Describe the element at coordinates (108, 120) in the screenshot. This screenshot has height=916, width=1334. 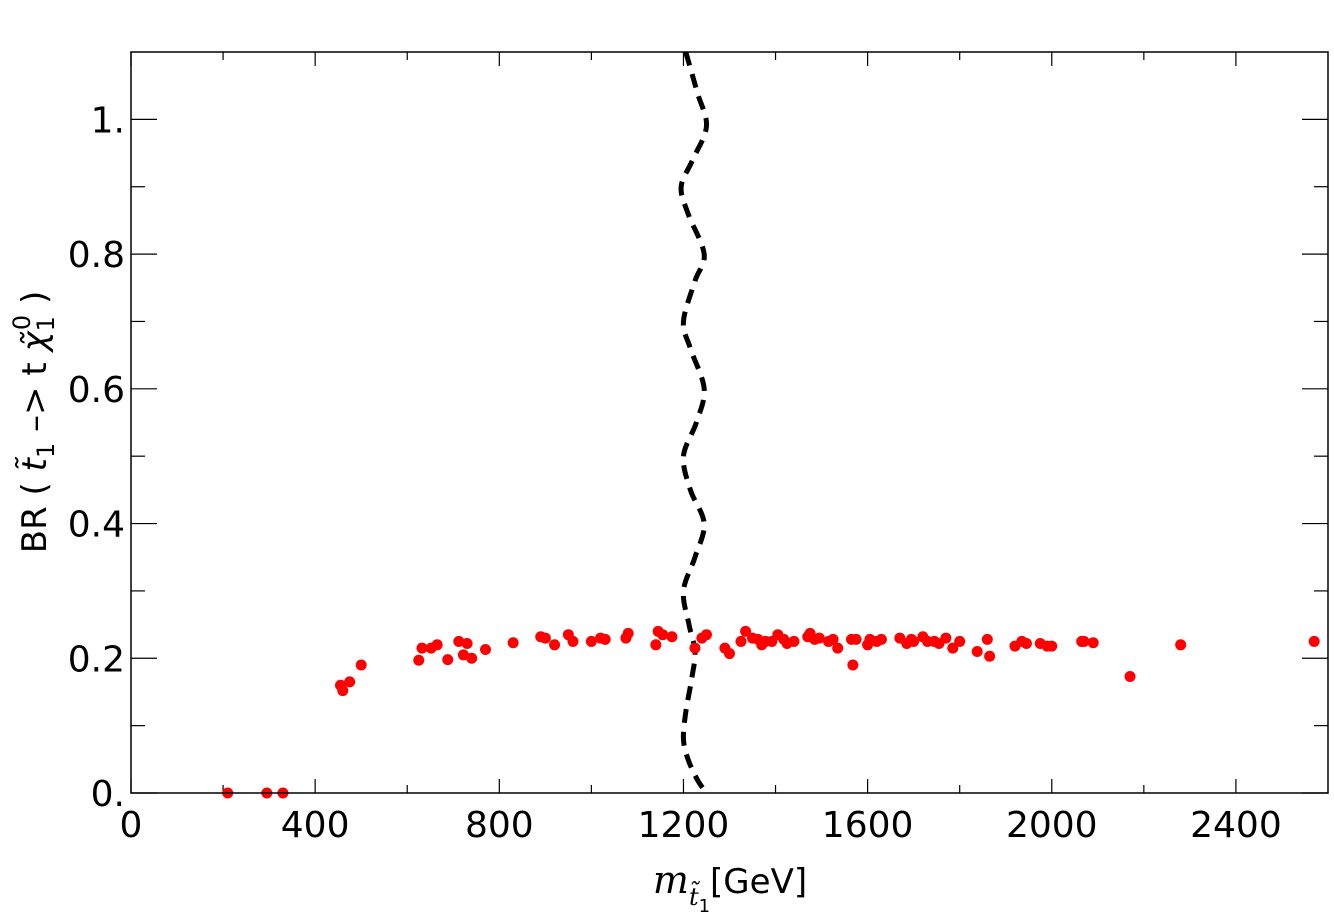
I see `y-tick-label: 1.` at that location.